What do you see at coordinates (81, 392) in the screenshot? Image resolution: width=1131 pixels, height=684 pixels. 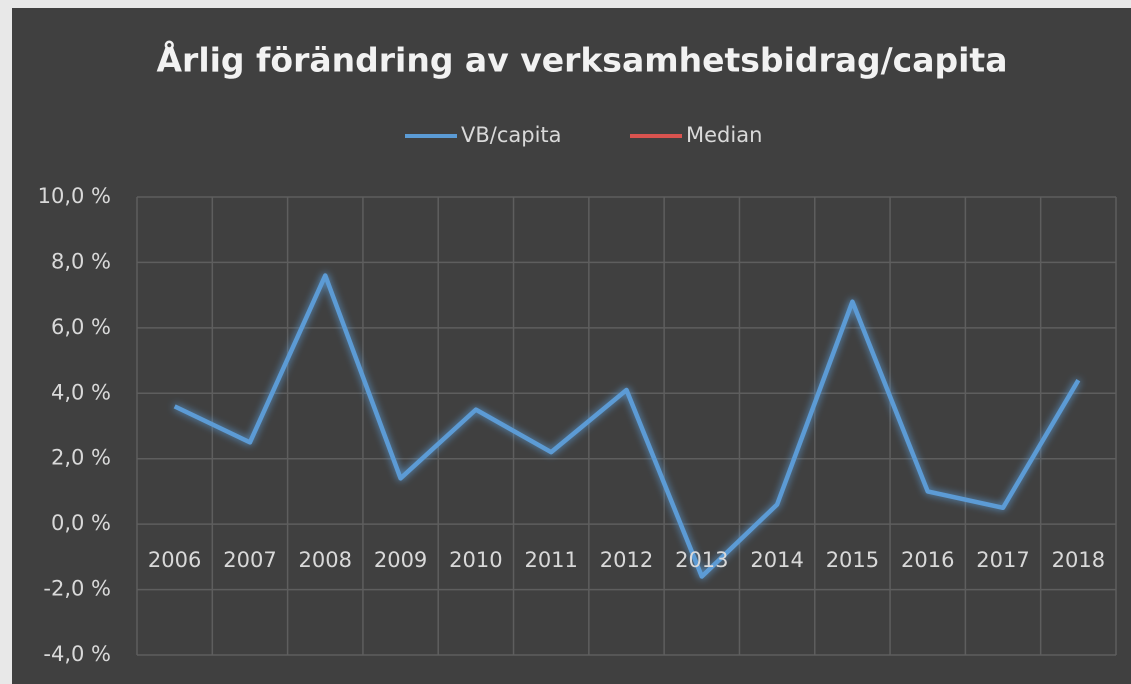 I see `y-tick-label: 4,0 %` at bounding box center [81, 392].